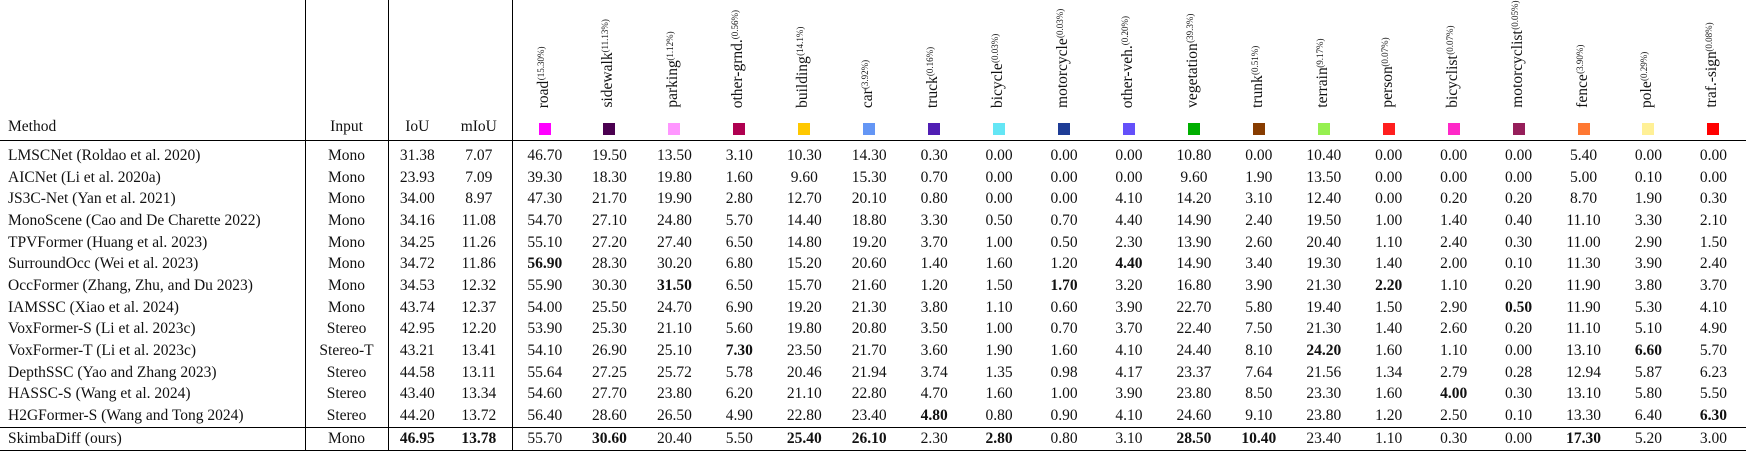 The height and width of the screenshot is (464, 1746). I want to click on header-iou: IoU, so click(417, 70).